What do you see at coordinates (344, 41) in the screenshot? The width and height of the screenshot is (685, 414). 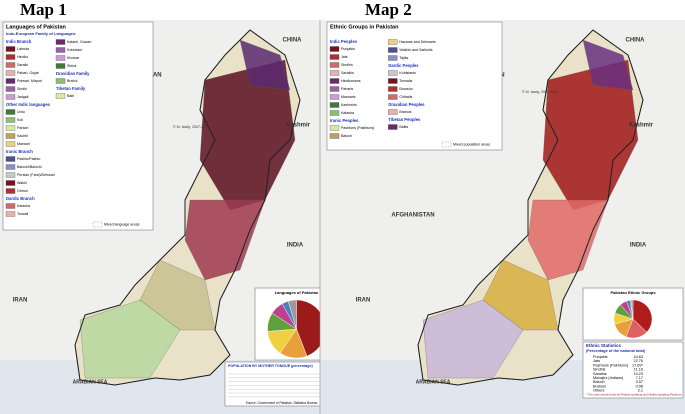 I see `legend-group: Indic Peoples` at bounding box center [344, 41].